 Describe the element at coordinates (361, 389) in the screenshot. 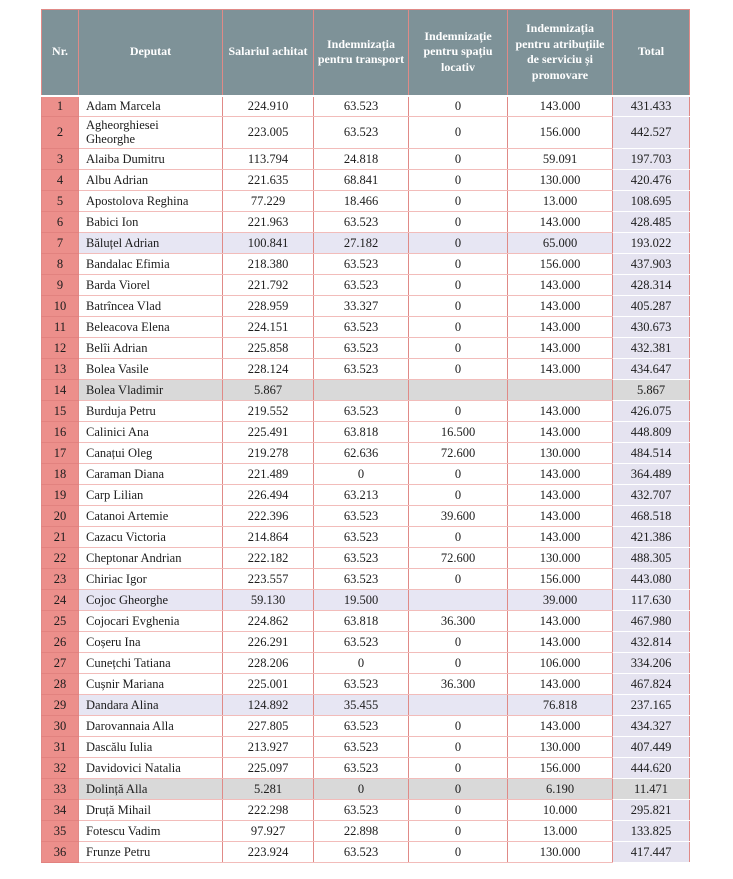

I see `cell-transport` at that location.